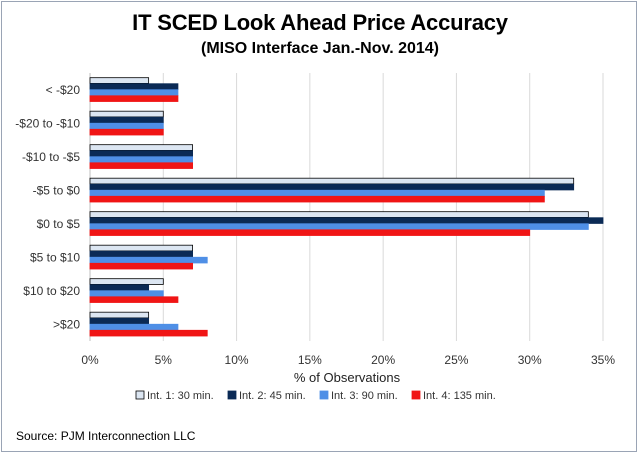  Describe the element at coordinates (383, 360) in the screenshot. I see `x-tick-label: 20%` at that location.